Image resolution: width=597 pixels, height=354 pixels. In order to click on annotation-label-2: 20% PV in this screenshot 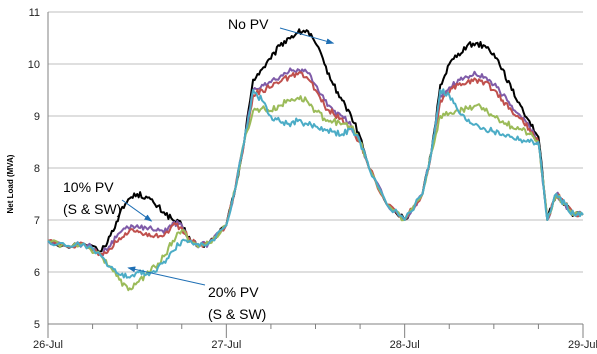, I will do `click(233, 292)`.